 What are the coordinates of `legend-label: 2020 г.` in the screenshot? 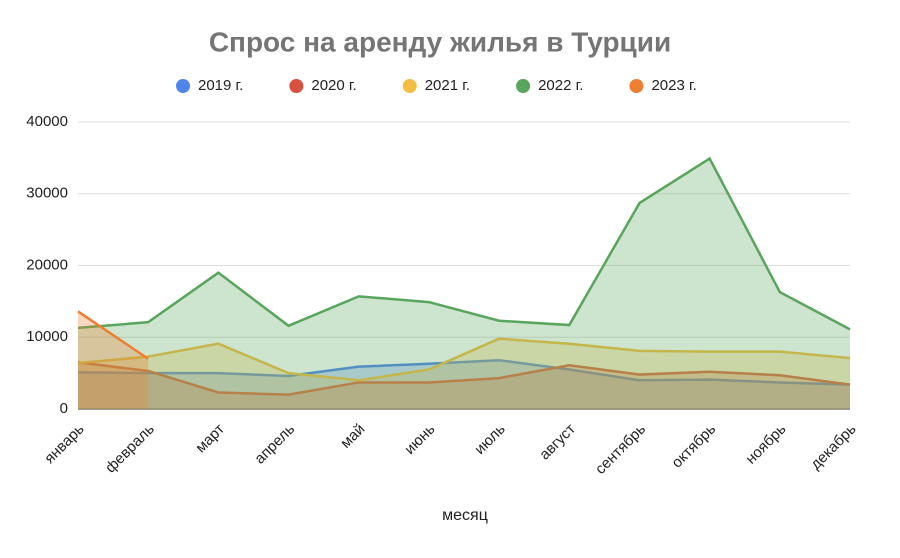 It's located at (333, 85).